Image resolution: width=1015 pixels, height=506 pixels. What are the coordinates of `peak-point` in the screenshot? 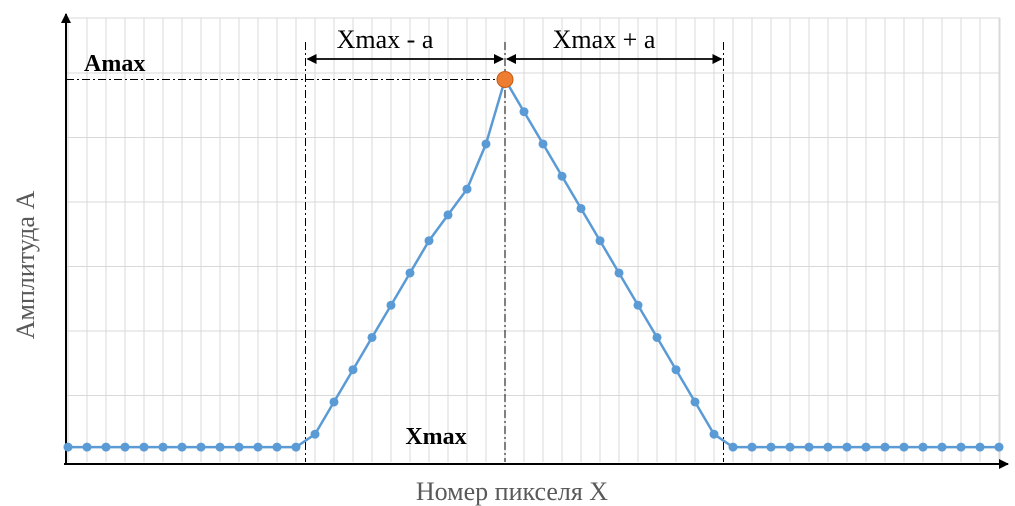 It's located at (505, 79).